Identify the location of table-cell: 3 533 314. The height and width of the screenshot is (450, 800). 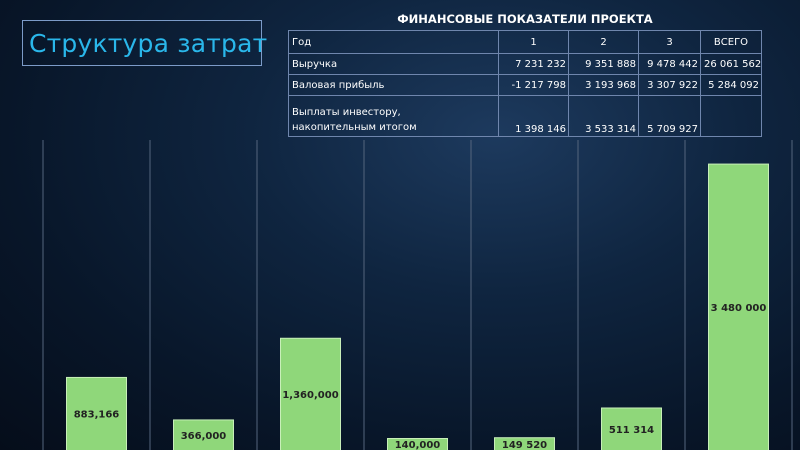
(603, 116).